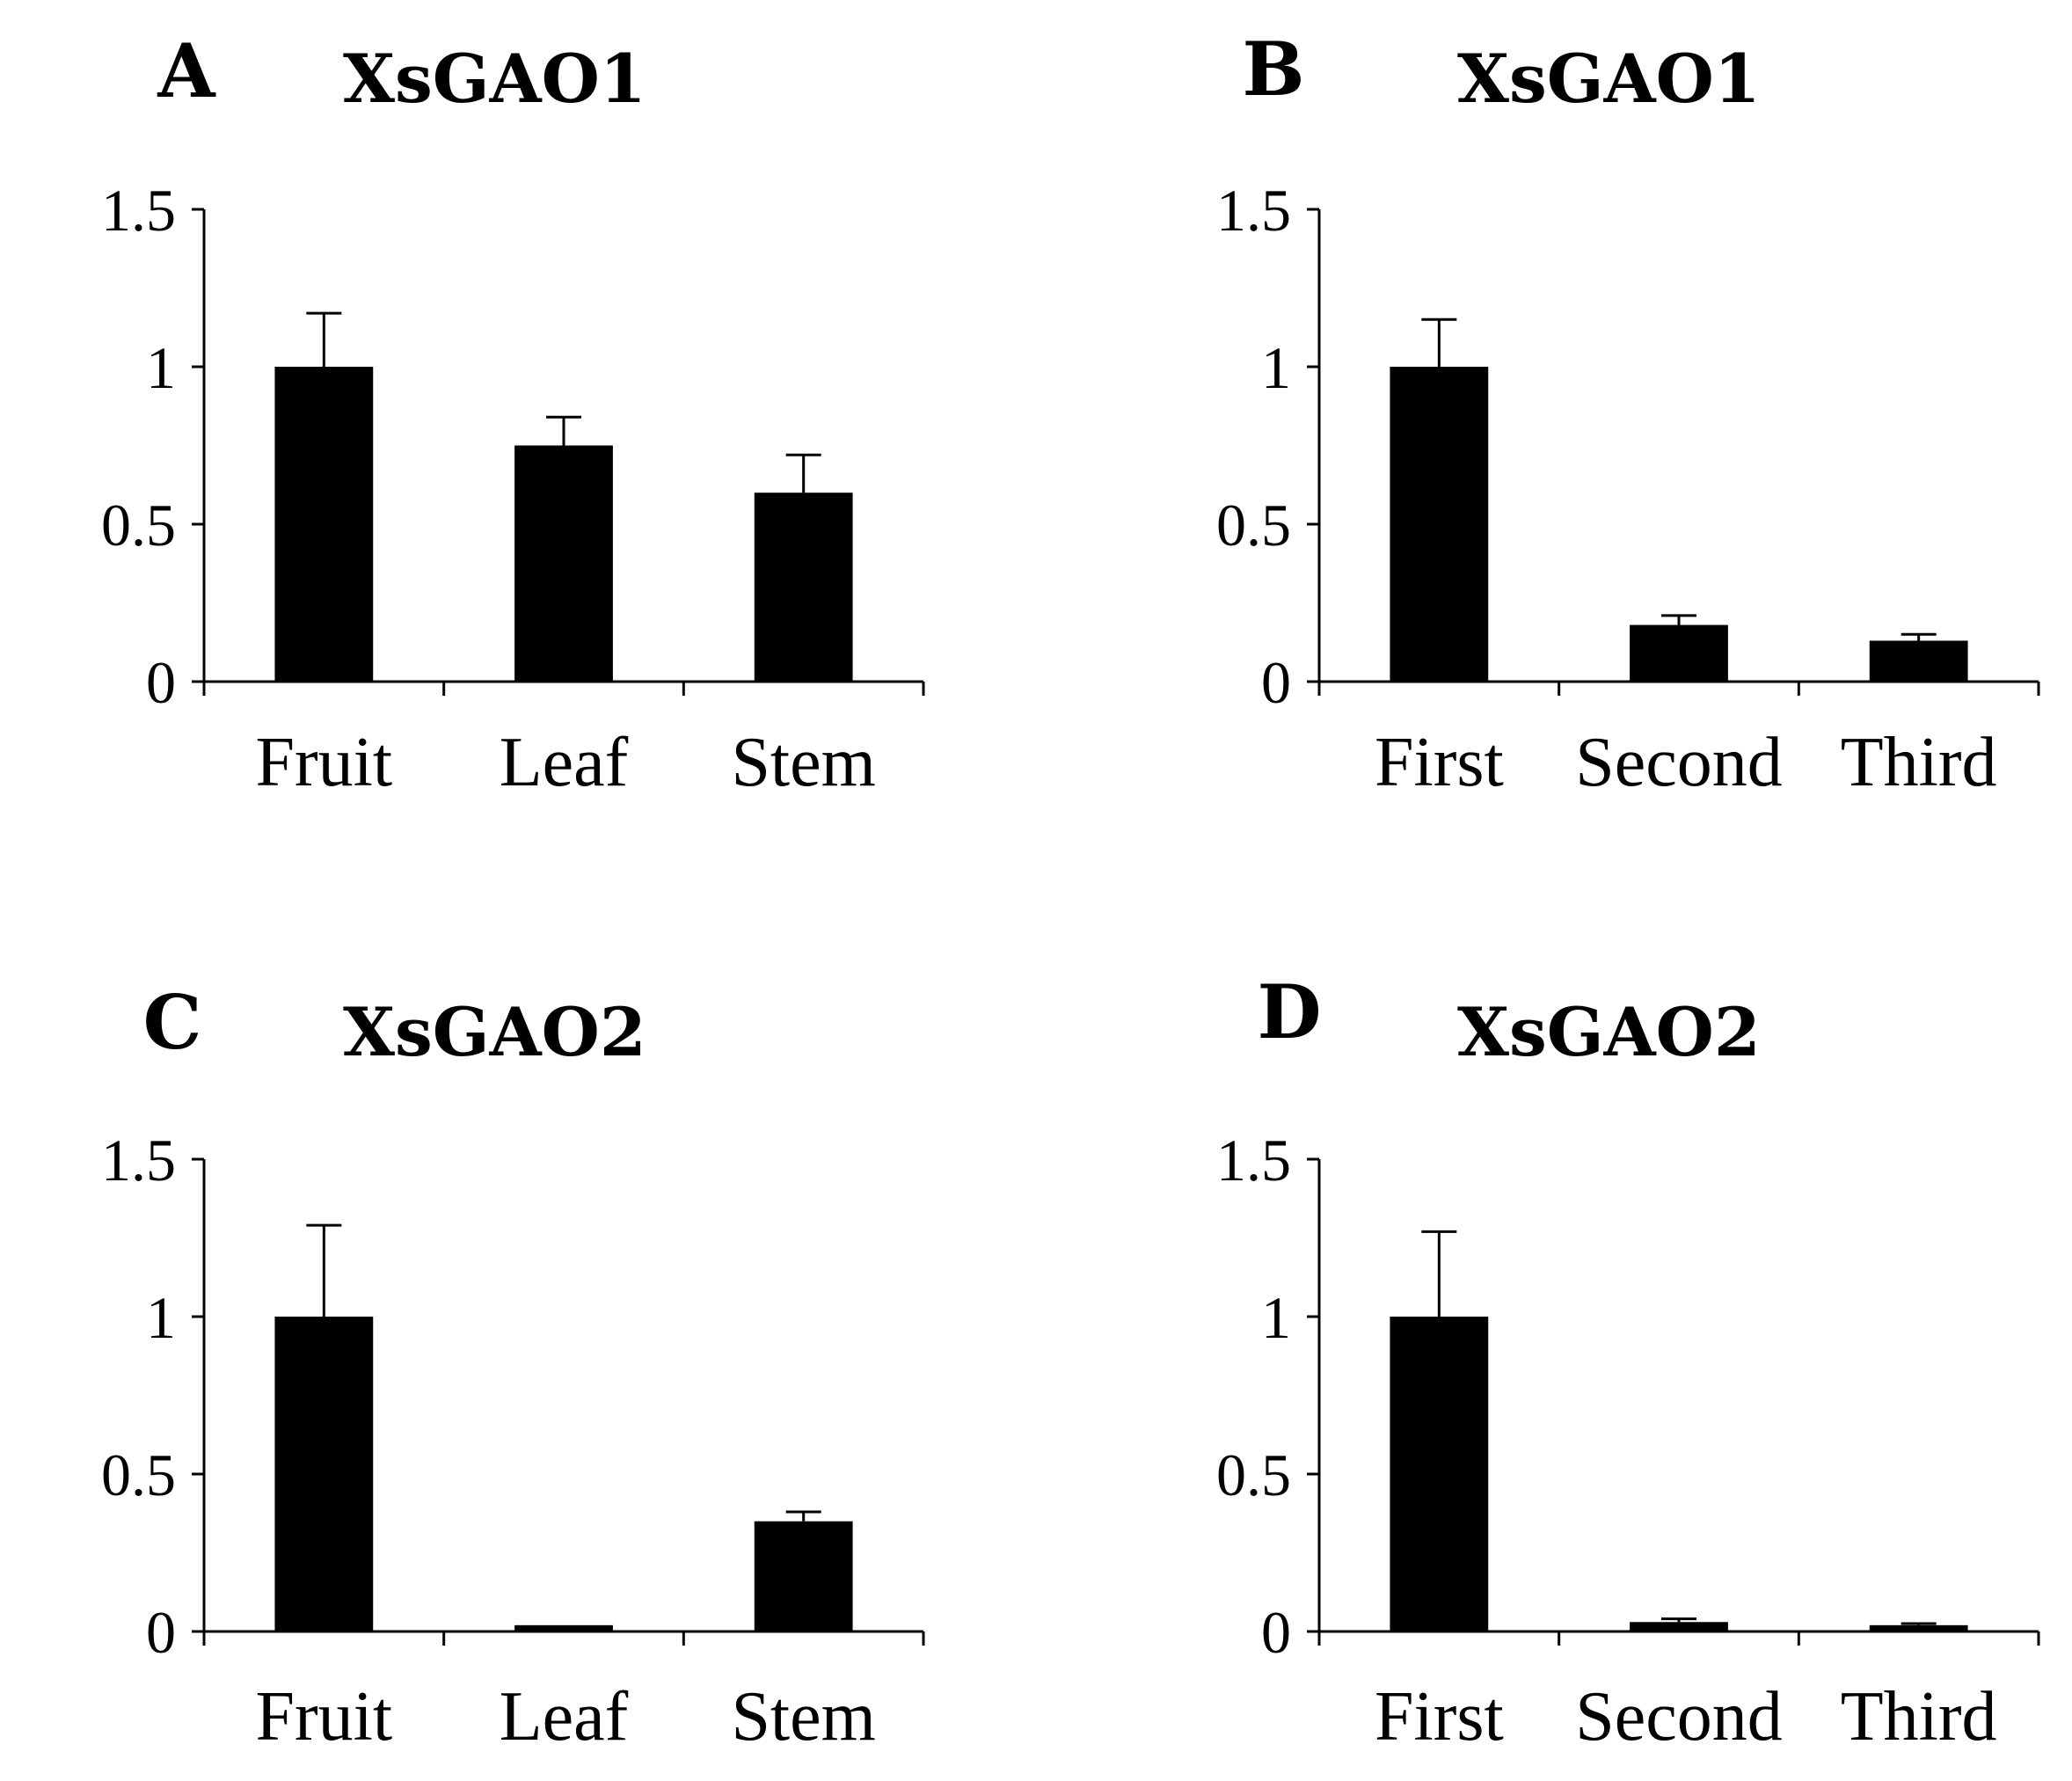  What do you see at coordinates (1290, 1012) in the screenshot?
I see `panel-letter: D` at bounding box center [1290, 1012].